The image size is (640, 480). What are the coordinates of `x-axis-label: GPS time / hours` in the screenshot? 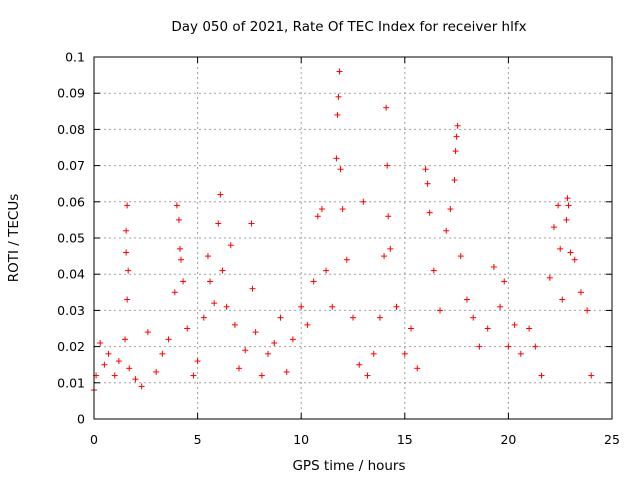 It's located at (348, 466).